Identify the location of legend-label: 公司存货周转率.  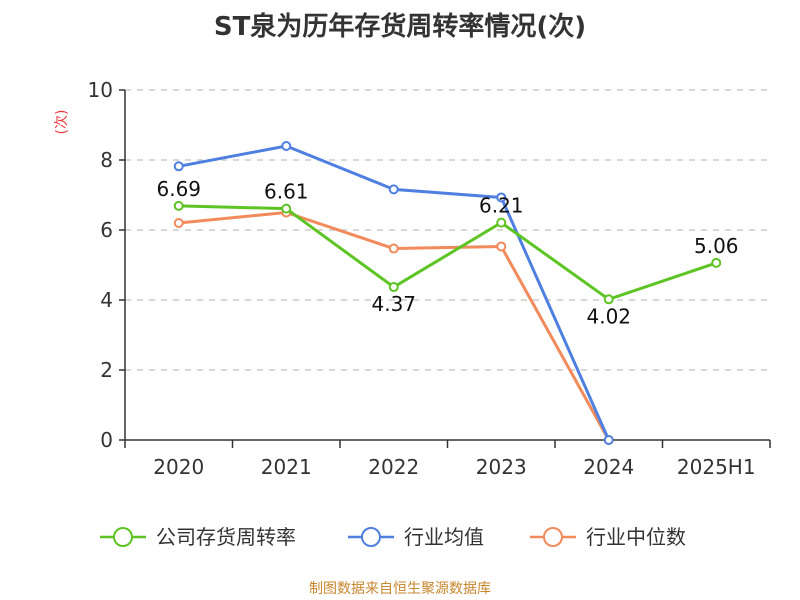
(226, 537).